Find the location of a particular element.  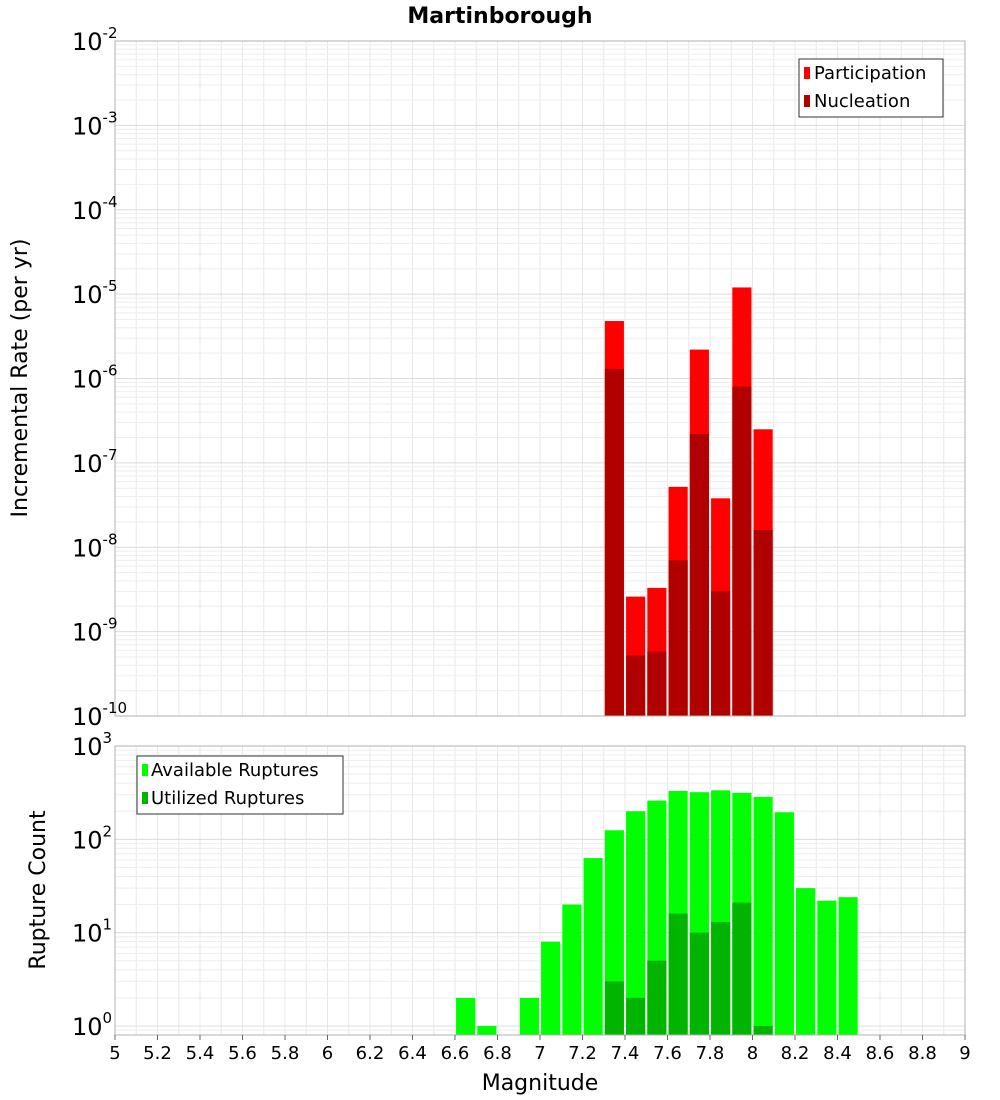

count-y-ticks: 10⁰ 10¹ 10² 10³ is located at coordinates (92, 885).